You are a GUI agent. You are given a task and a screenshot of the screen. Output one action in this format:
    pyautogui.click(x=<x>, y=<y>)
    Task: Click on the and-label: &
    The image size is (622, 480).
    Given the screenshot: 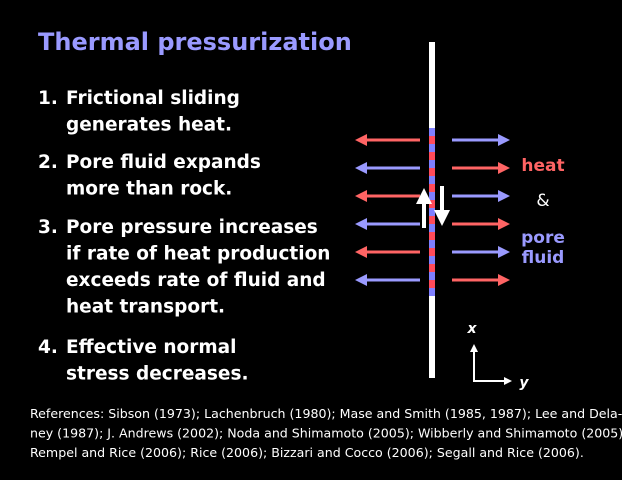 What is the action you would take?
    pyautogui.click(x=542, y=201)
    